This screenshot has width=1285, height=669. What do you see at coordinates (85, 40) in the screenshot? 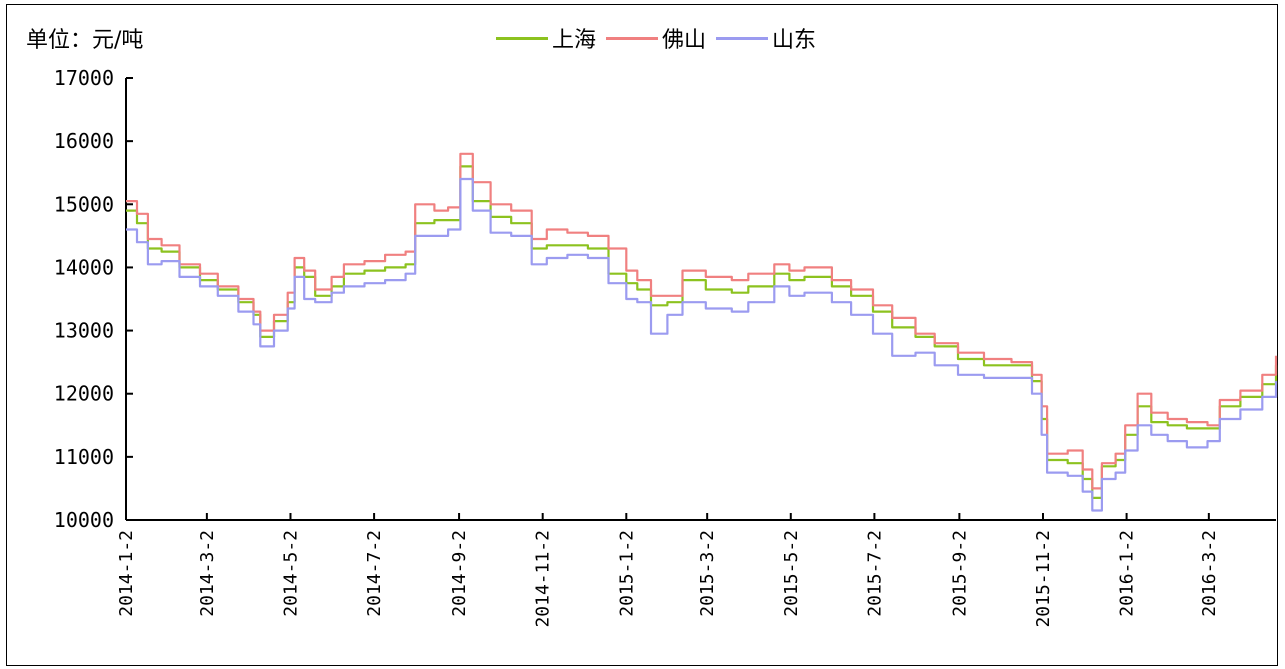
I see `unit-label: 单位：元/吨` at bounding box center [85, 40].